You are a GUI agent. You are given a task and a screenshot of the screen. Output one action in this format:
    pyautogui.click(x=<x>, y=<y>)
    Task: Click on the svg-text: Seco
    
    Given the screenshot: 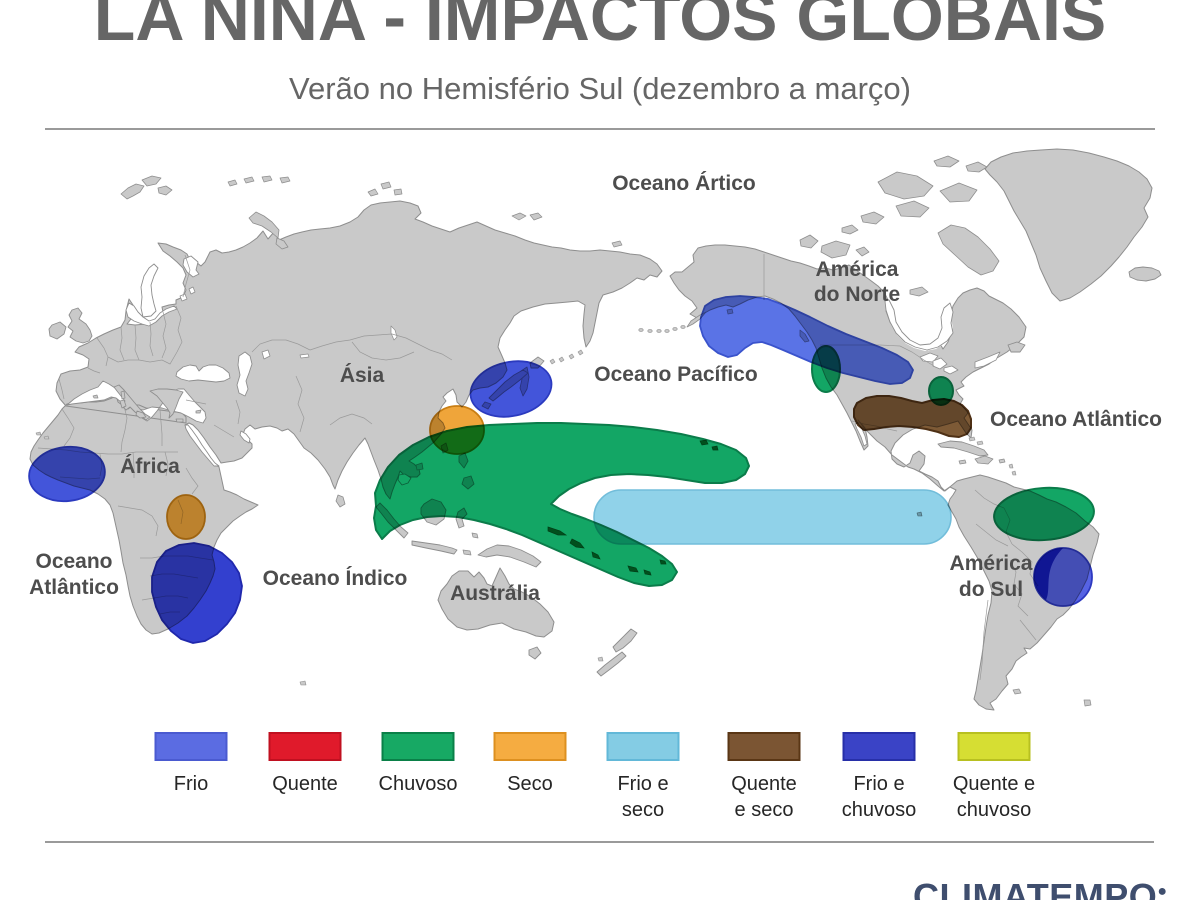 What is the action you would take?
    pyautogui.click(x=530, y=784)
    